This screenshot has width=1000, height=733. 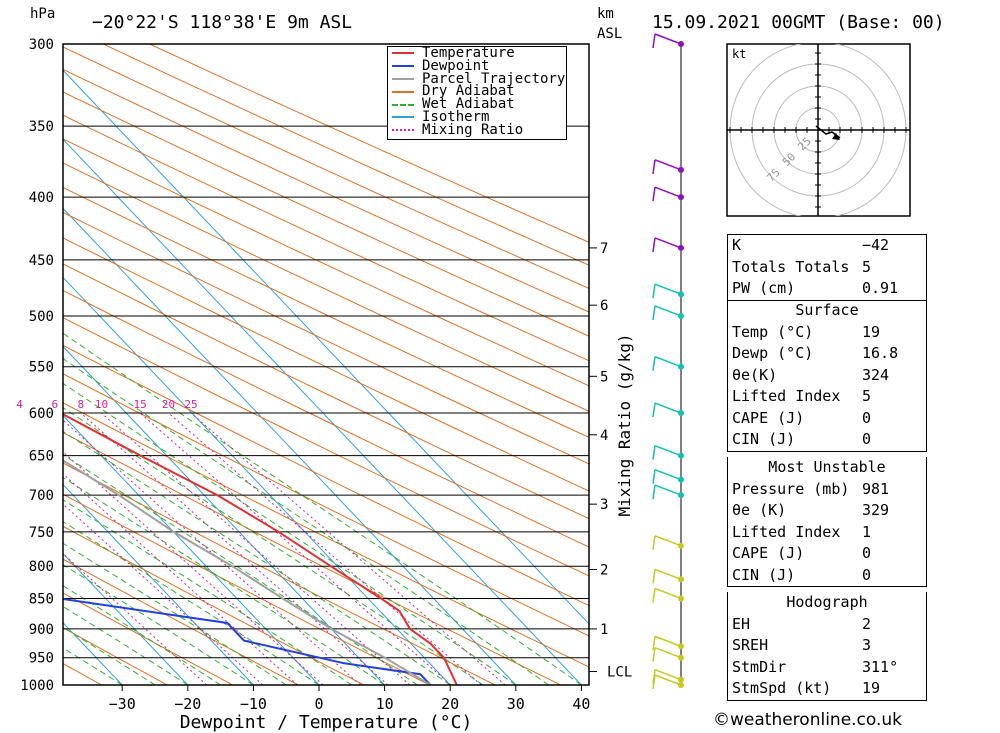 What do you see at coordinates (798, 22) in the screenshot?
I see `datetime-label: 15.09.2021 00GMT (Base: 00)` at bounding box center [798, 22].